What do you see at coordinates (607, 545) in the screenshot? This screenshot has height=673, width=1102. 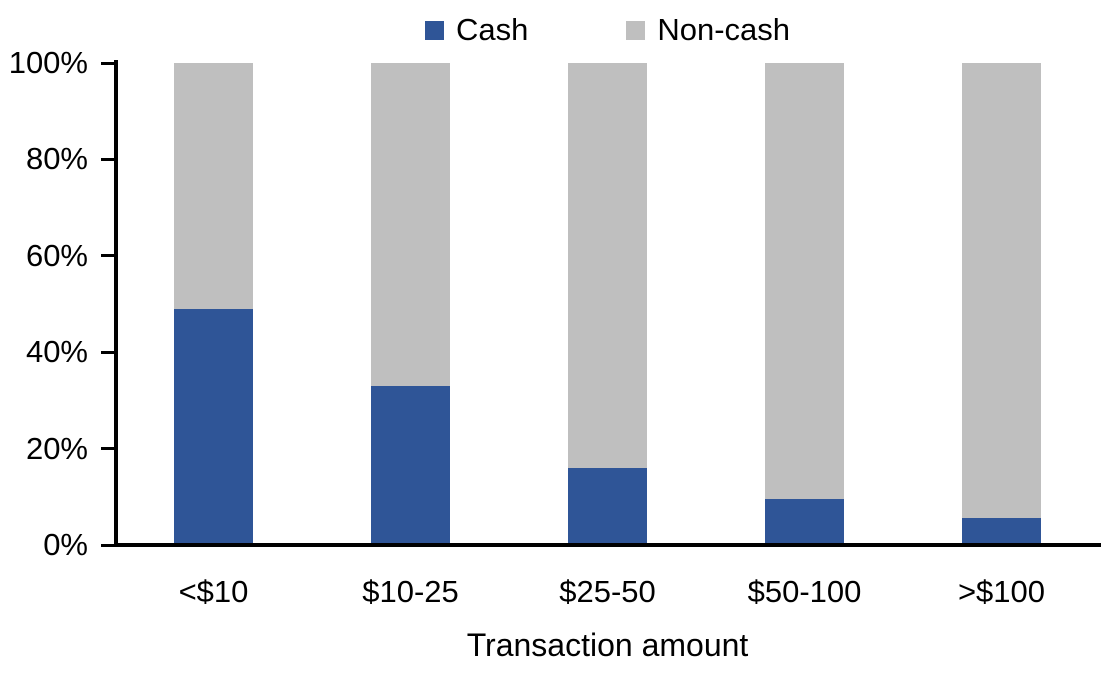 I see `x-axis-line` at bounding box center [607, 545].